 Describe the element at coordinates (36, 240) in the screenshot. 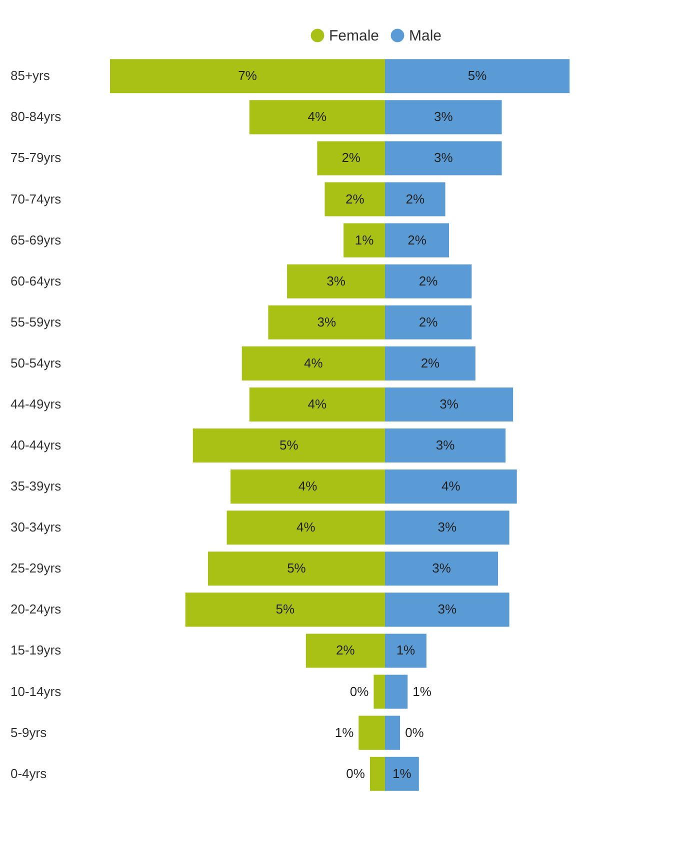

I see `y-tick-label: 65-69yrs` at that location.